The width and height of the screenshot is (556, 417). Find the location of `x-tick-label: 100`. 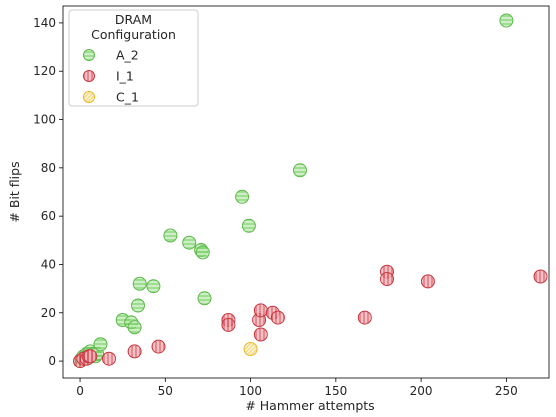

x-tick-label: 100 is located at coordinates (250, 391).